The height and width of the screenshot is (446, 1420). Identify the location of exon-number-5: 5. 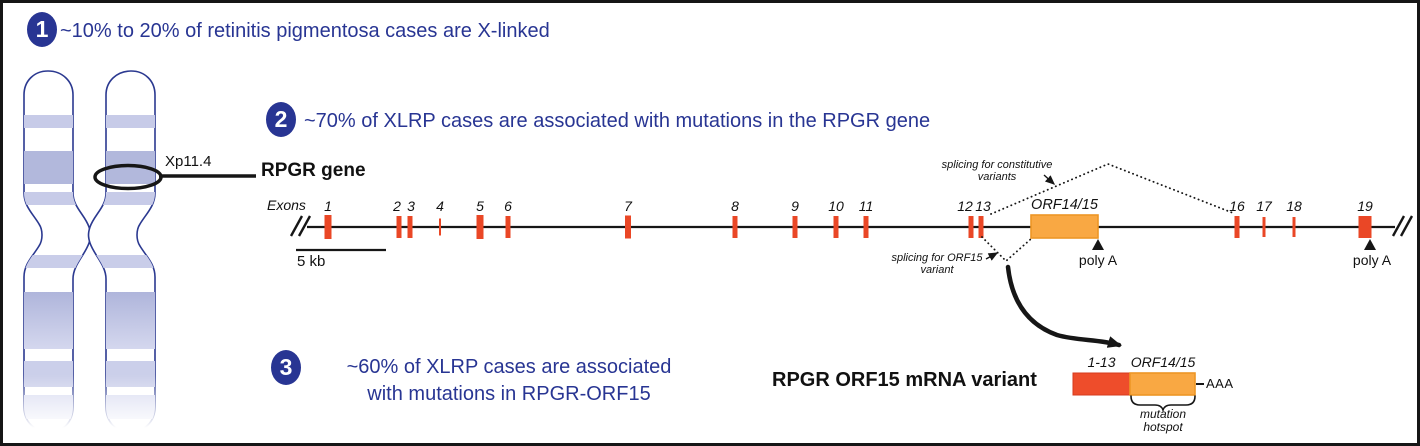
(480, 206).